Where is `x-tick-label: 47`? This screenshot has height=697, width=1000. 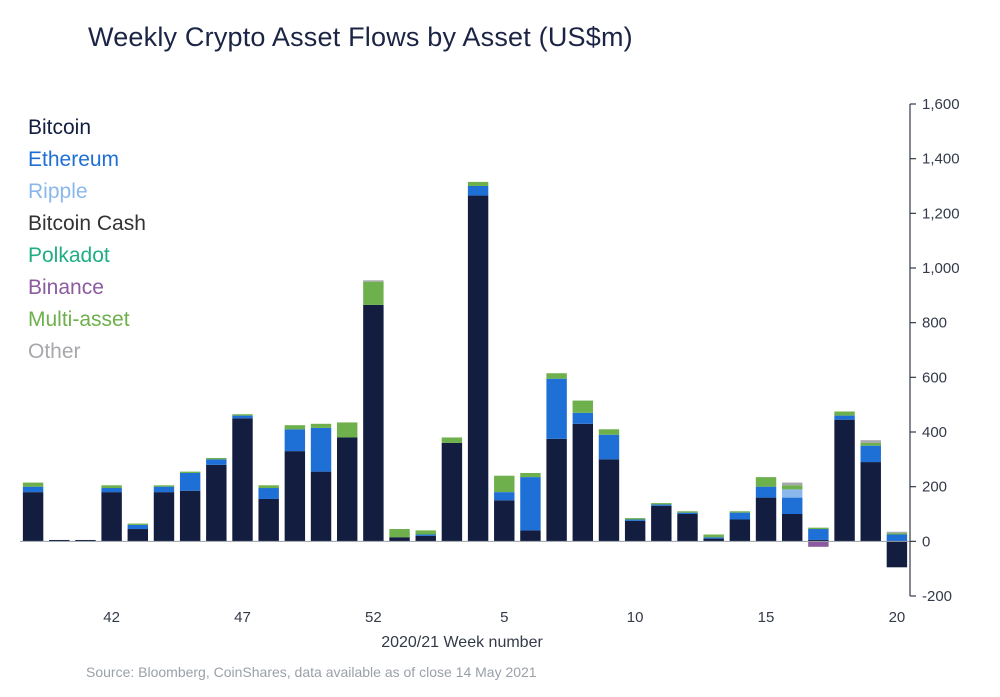
x-tick-label: 47 is located at coordinates (242, 617).